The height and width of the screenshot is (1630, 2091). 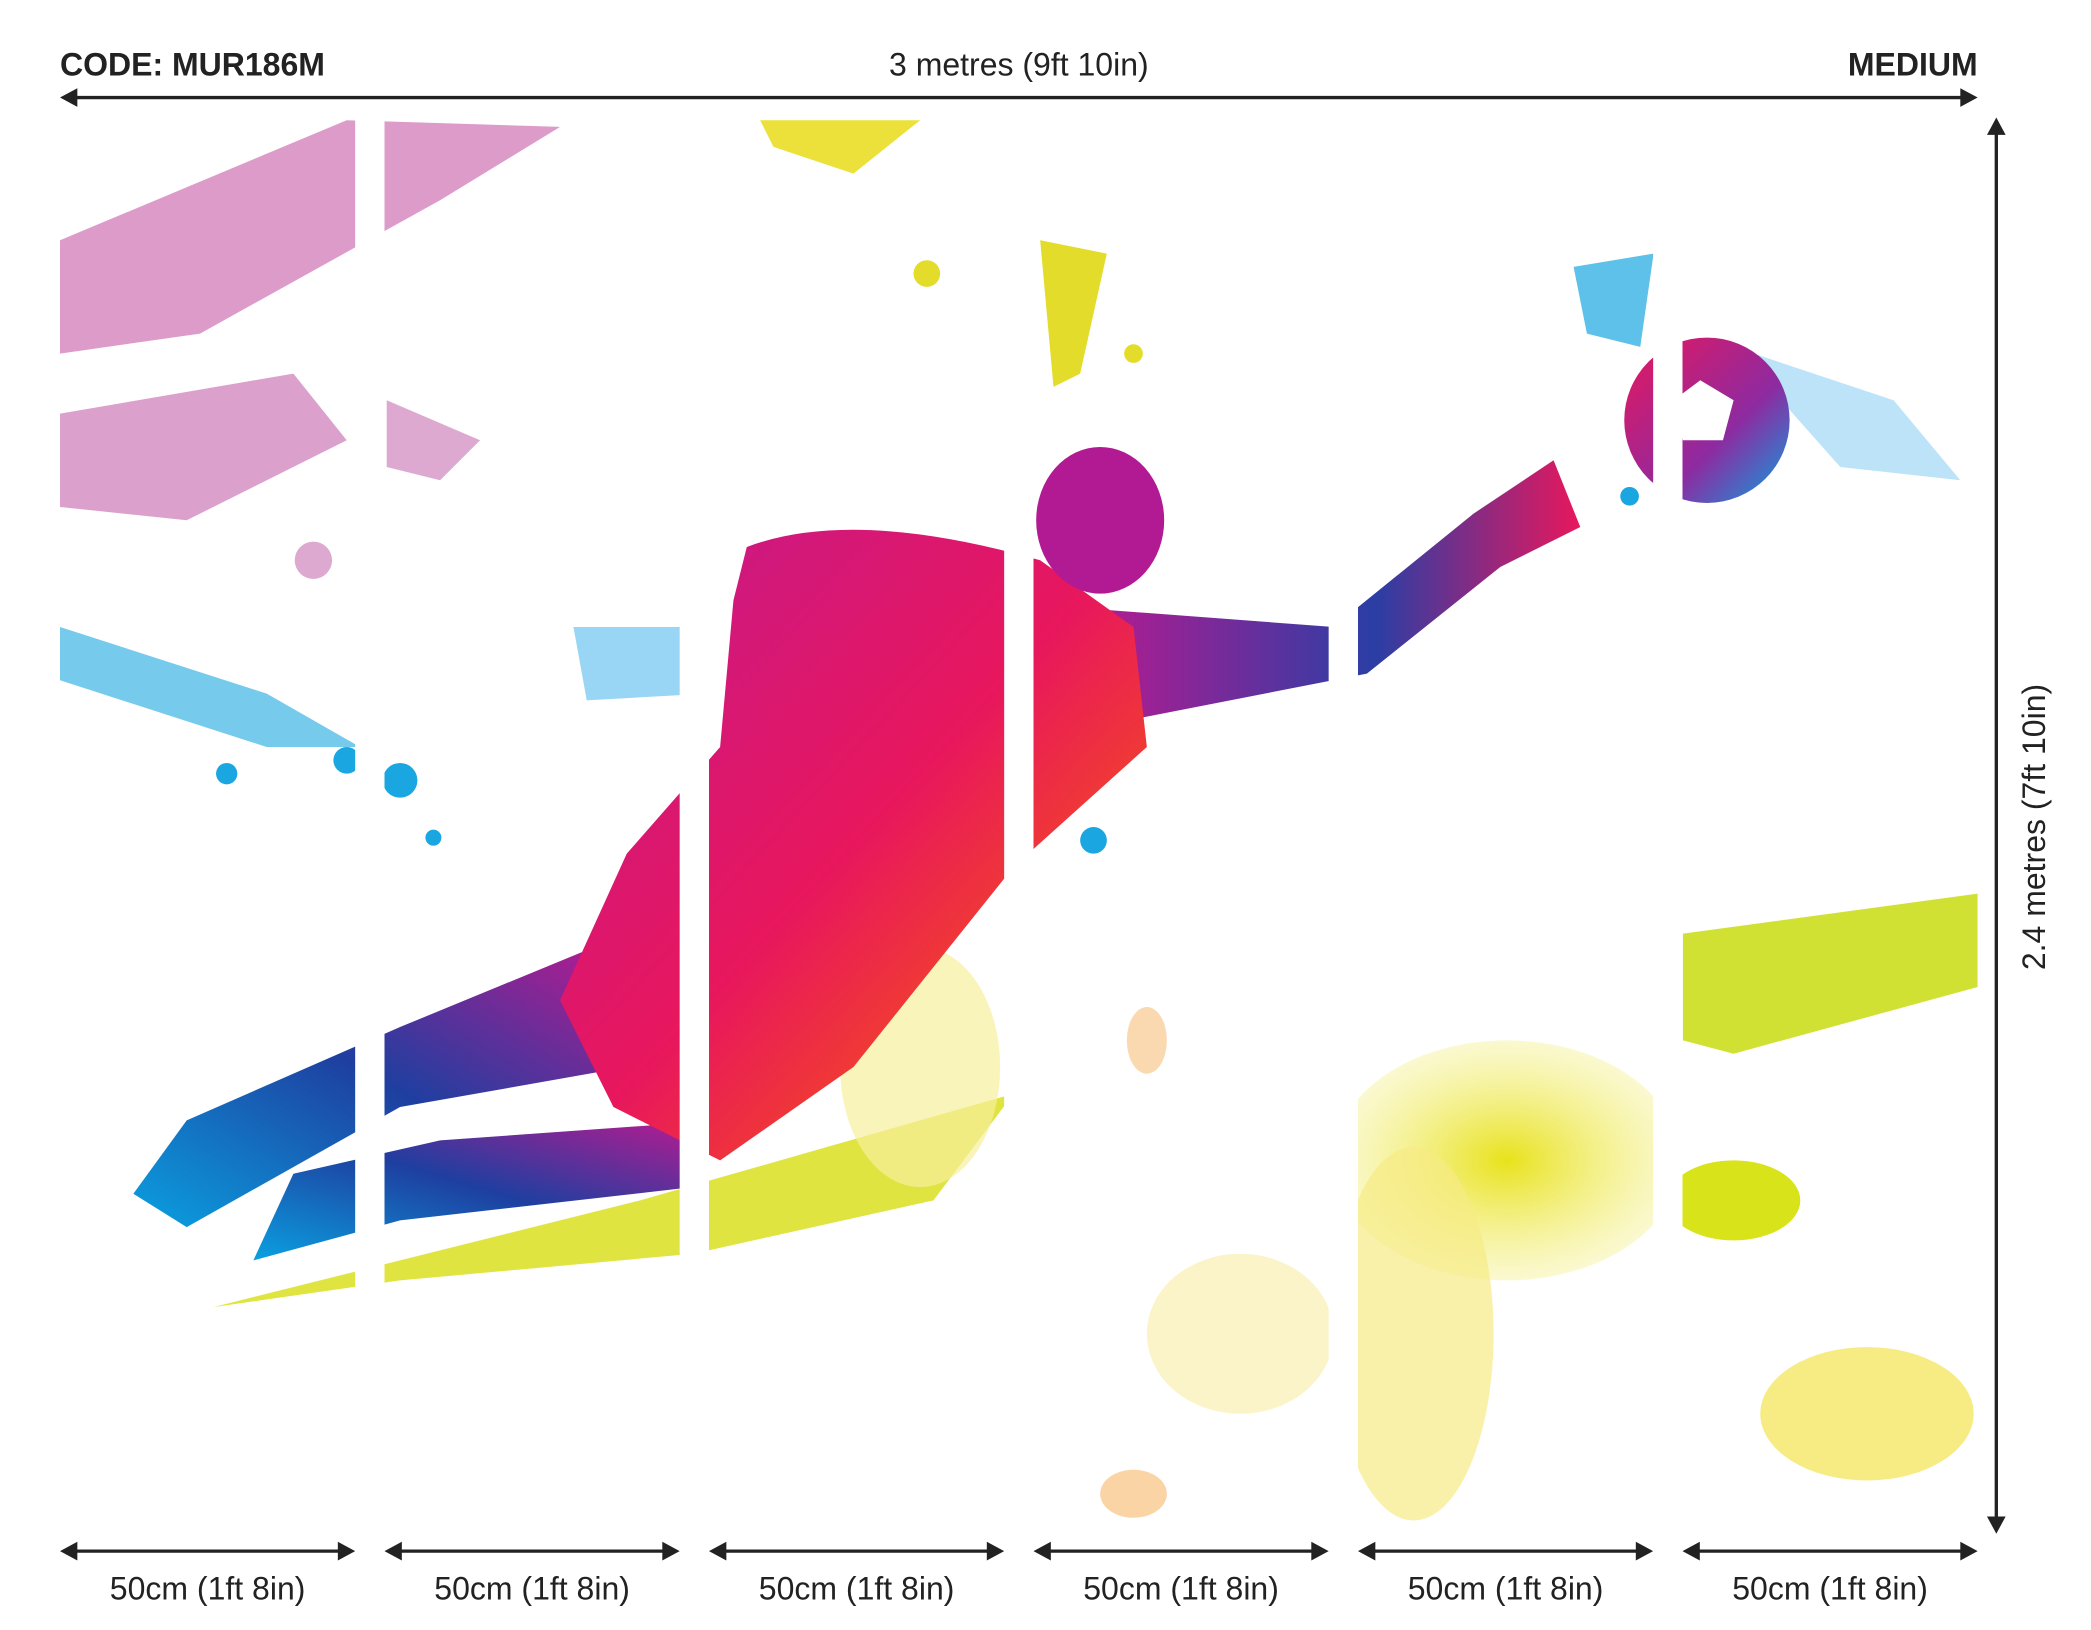 I want to click on product-code: CODE: MUR186M, so click(x=192, y=64).